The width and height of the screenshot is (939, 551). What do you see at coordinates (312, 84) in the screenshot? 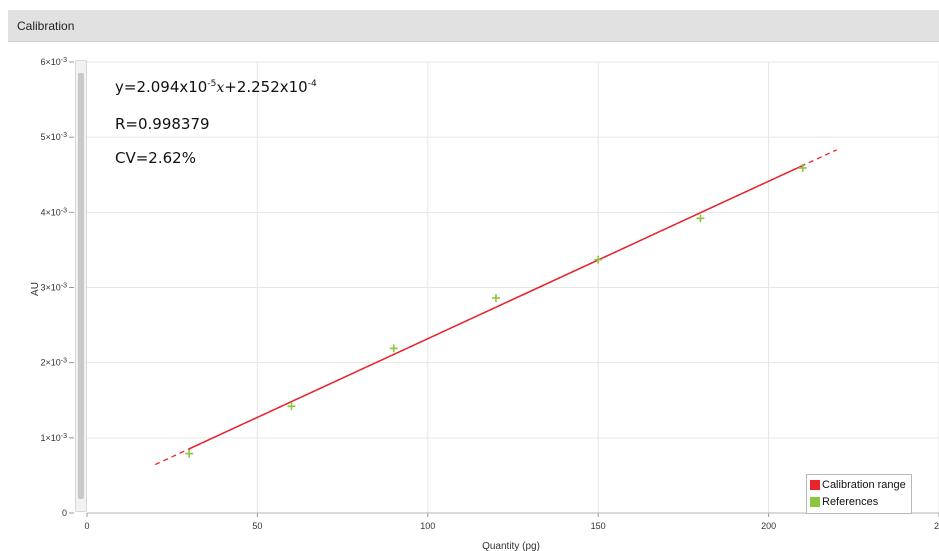
I see `equation-exponent-2: -4` at bounding box center [312, 84].